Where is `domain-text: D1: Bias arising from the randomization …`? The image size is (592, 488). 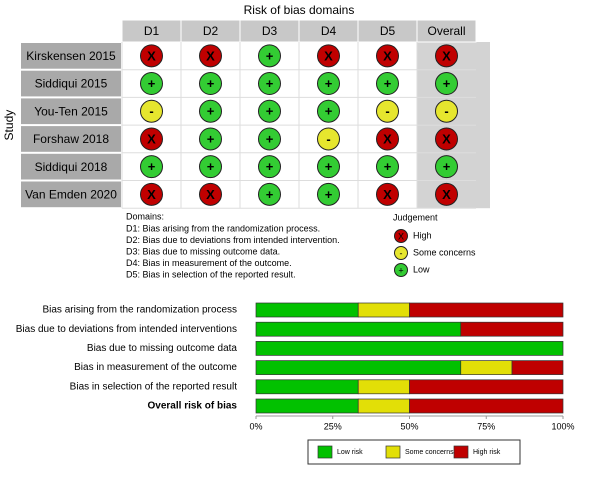 domain-text: D1: Bias arising from the randomization … is located at coordinates (223, 228).